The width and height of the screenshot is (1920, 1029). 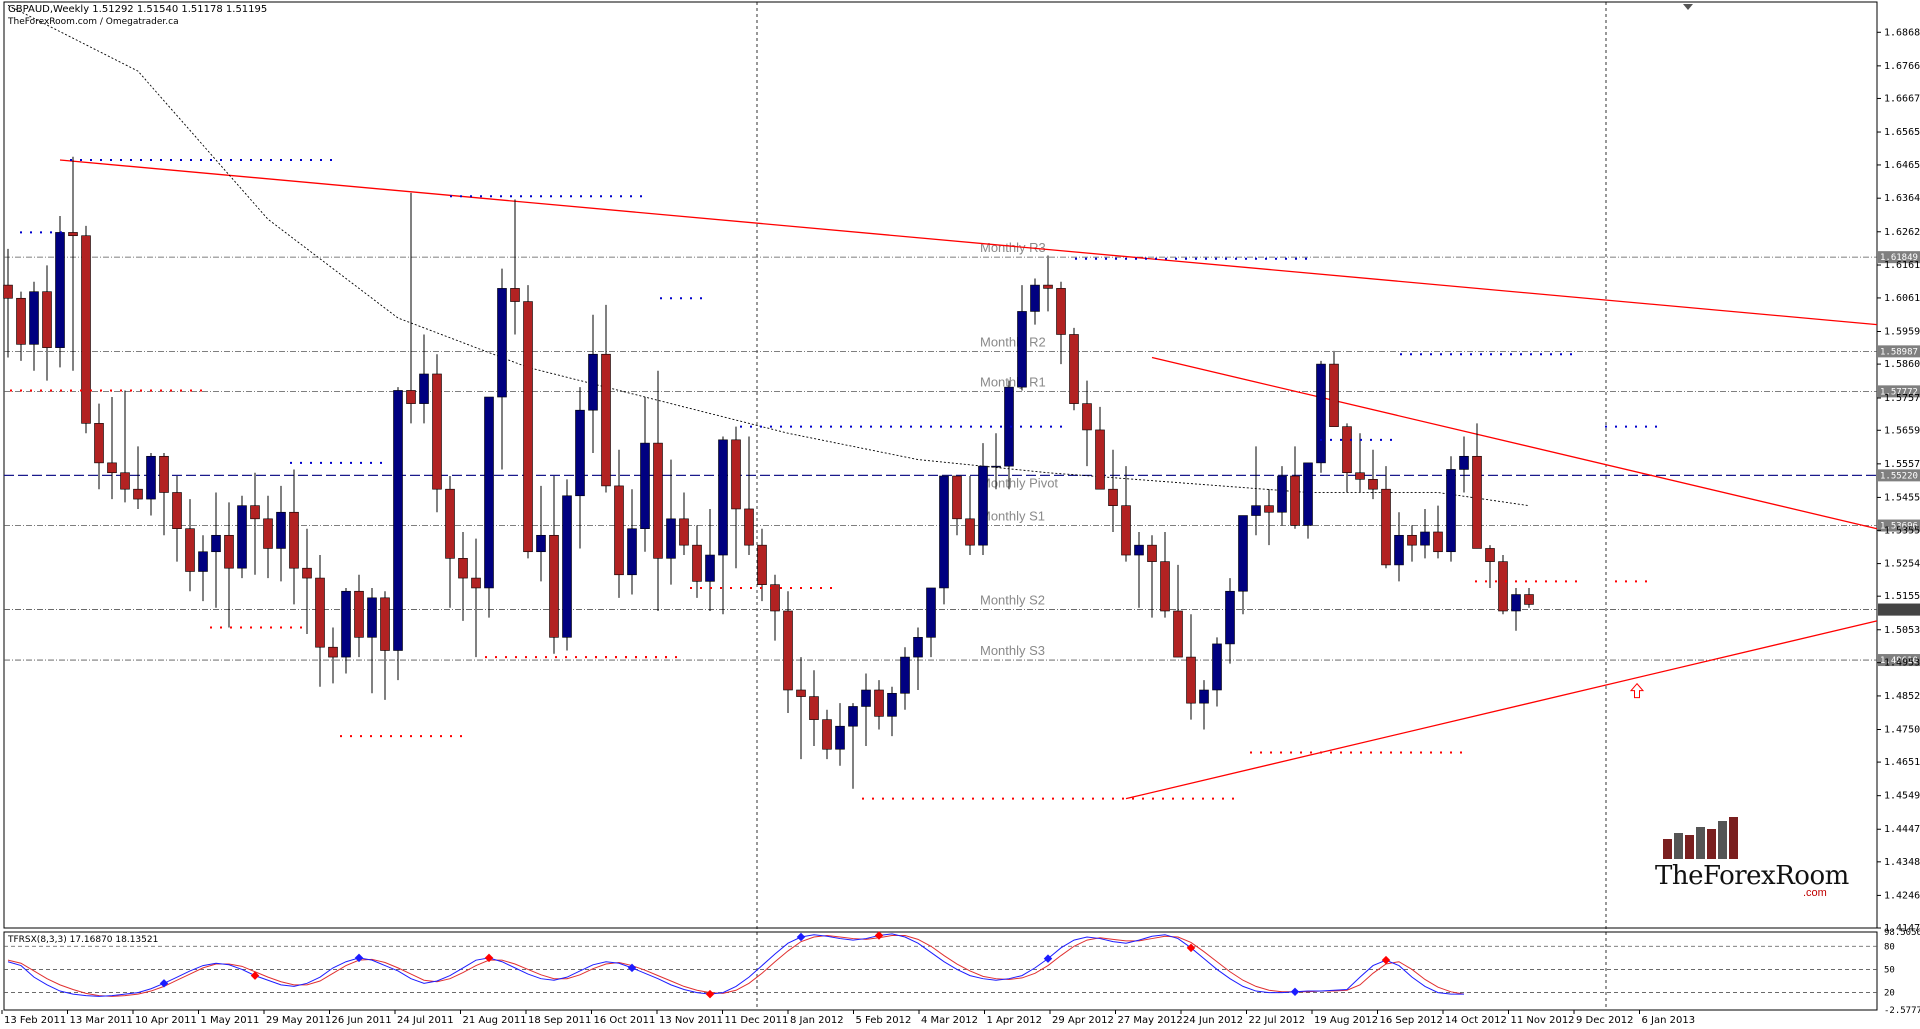 I want to click on y-tick-label: 1.54550, so click(x=1902, y=497).